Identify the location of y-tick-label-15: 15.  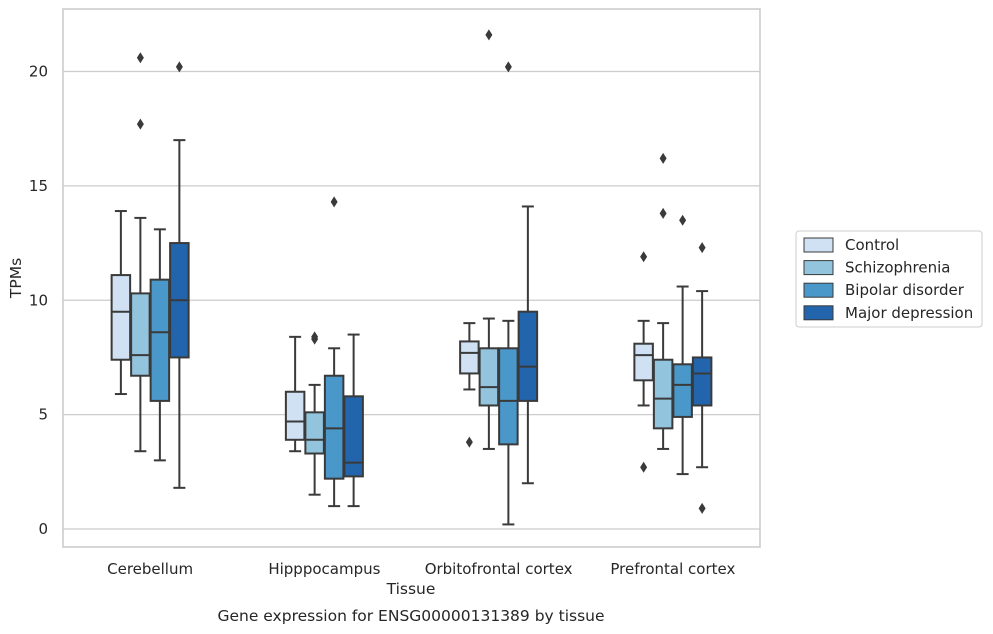
(38, 186).